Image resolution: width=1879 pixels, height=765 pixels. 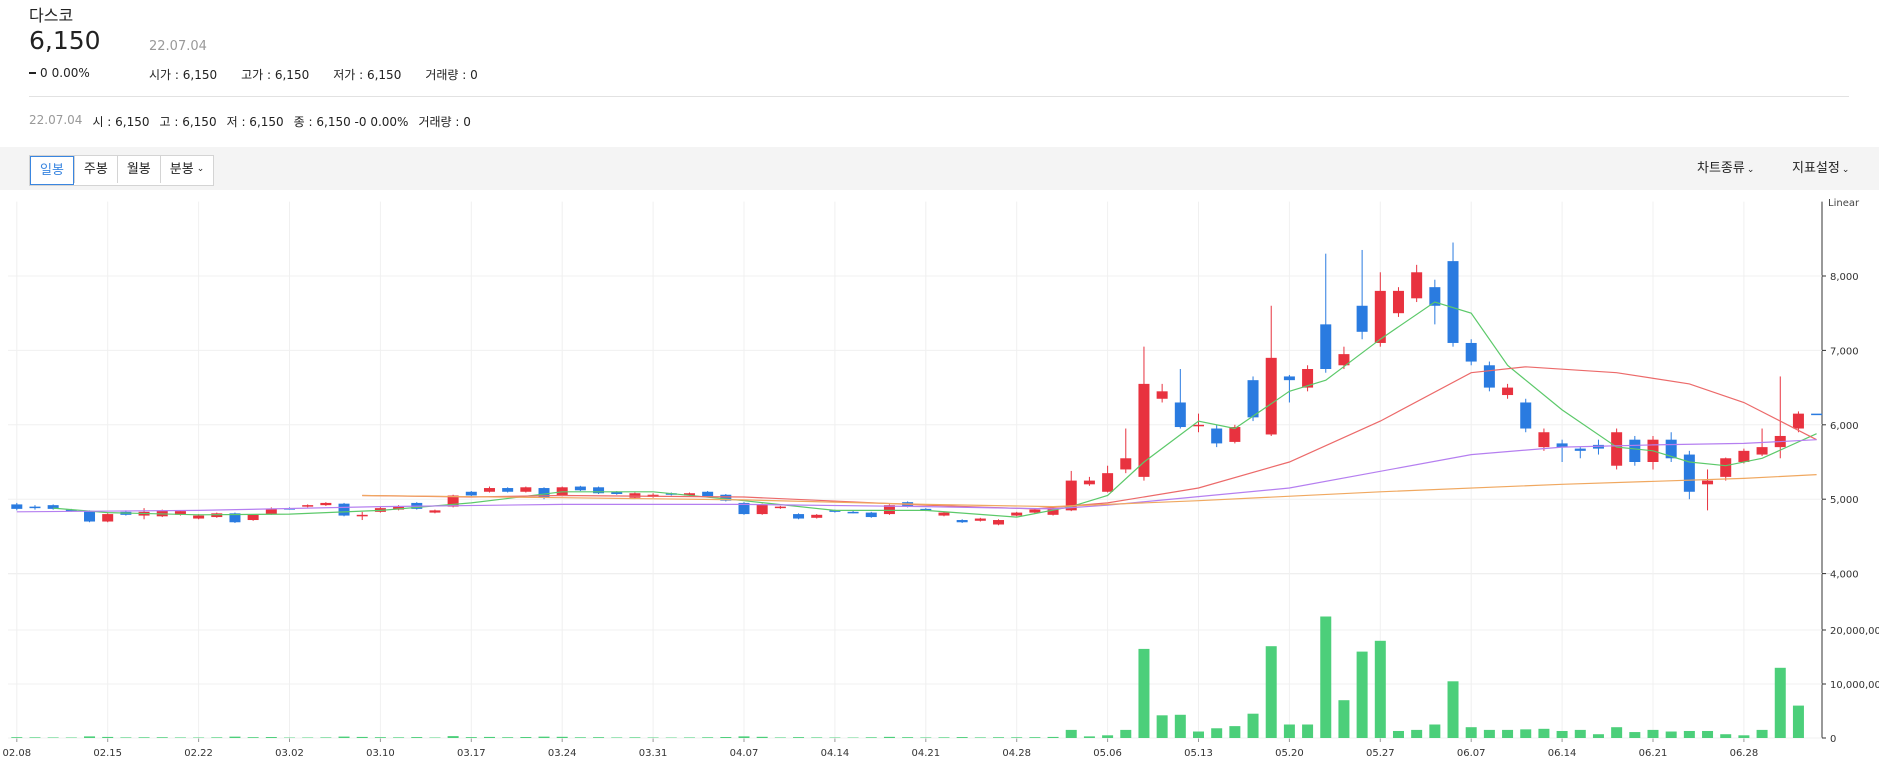 I want to click on x-tick-label: 06.14, so click(x=1562, y=753).